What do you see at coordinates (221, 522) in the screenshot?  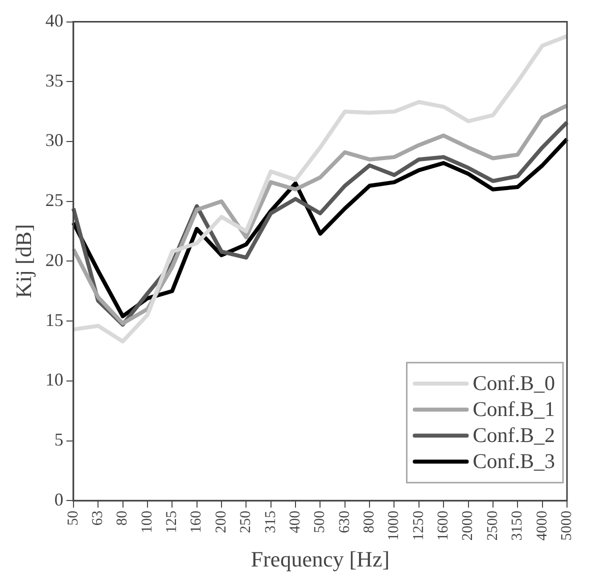 I see `x-tick-label: 200` at bounding box center [221, 522].